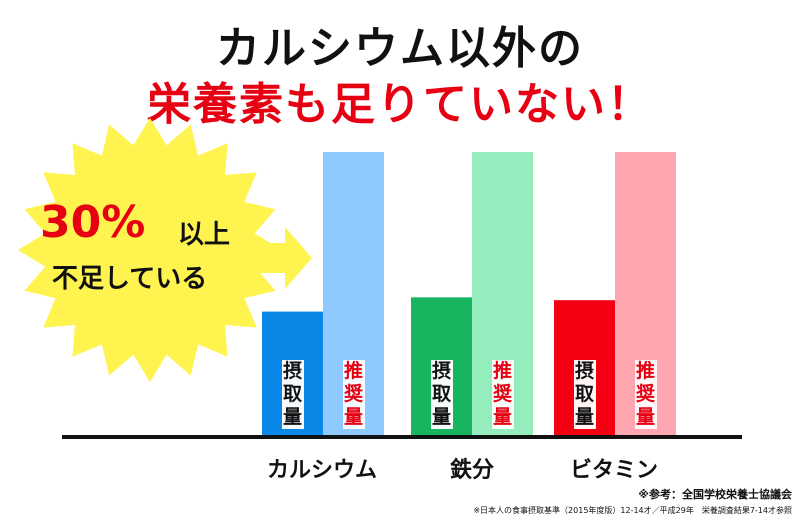 The image size is (800, 529). Describe the element at coordinates (441, 394) in the screenshot. I see `bar-label-iron-intake: 摂取量` at that location.